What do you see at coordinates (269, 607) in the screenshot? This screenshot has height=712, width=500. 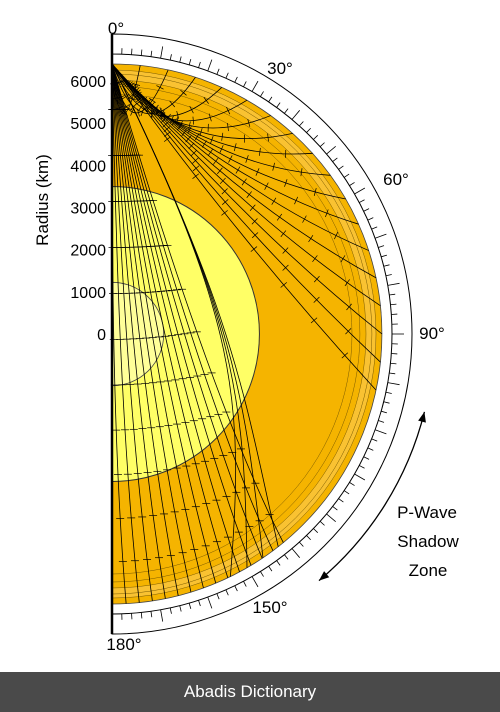 I see `angle-label-150: 150°` at bounding box center [269, 607].